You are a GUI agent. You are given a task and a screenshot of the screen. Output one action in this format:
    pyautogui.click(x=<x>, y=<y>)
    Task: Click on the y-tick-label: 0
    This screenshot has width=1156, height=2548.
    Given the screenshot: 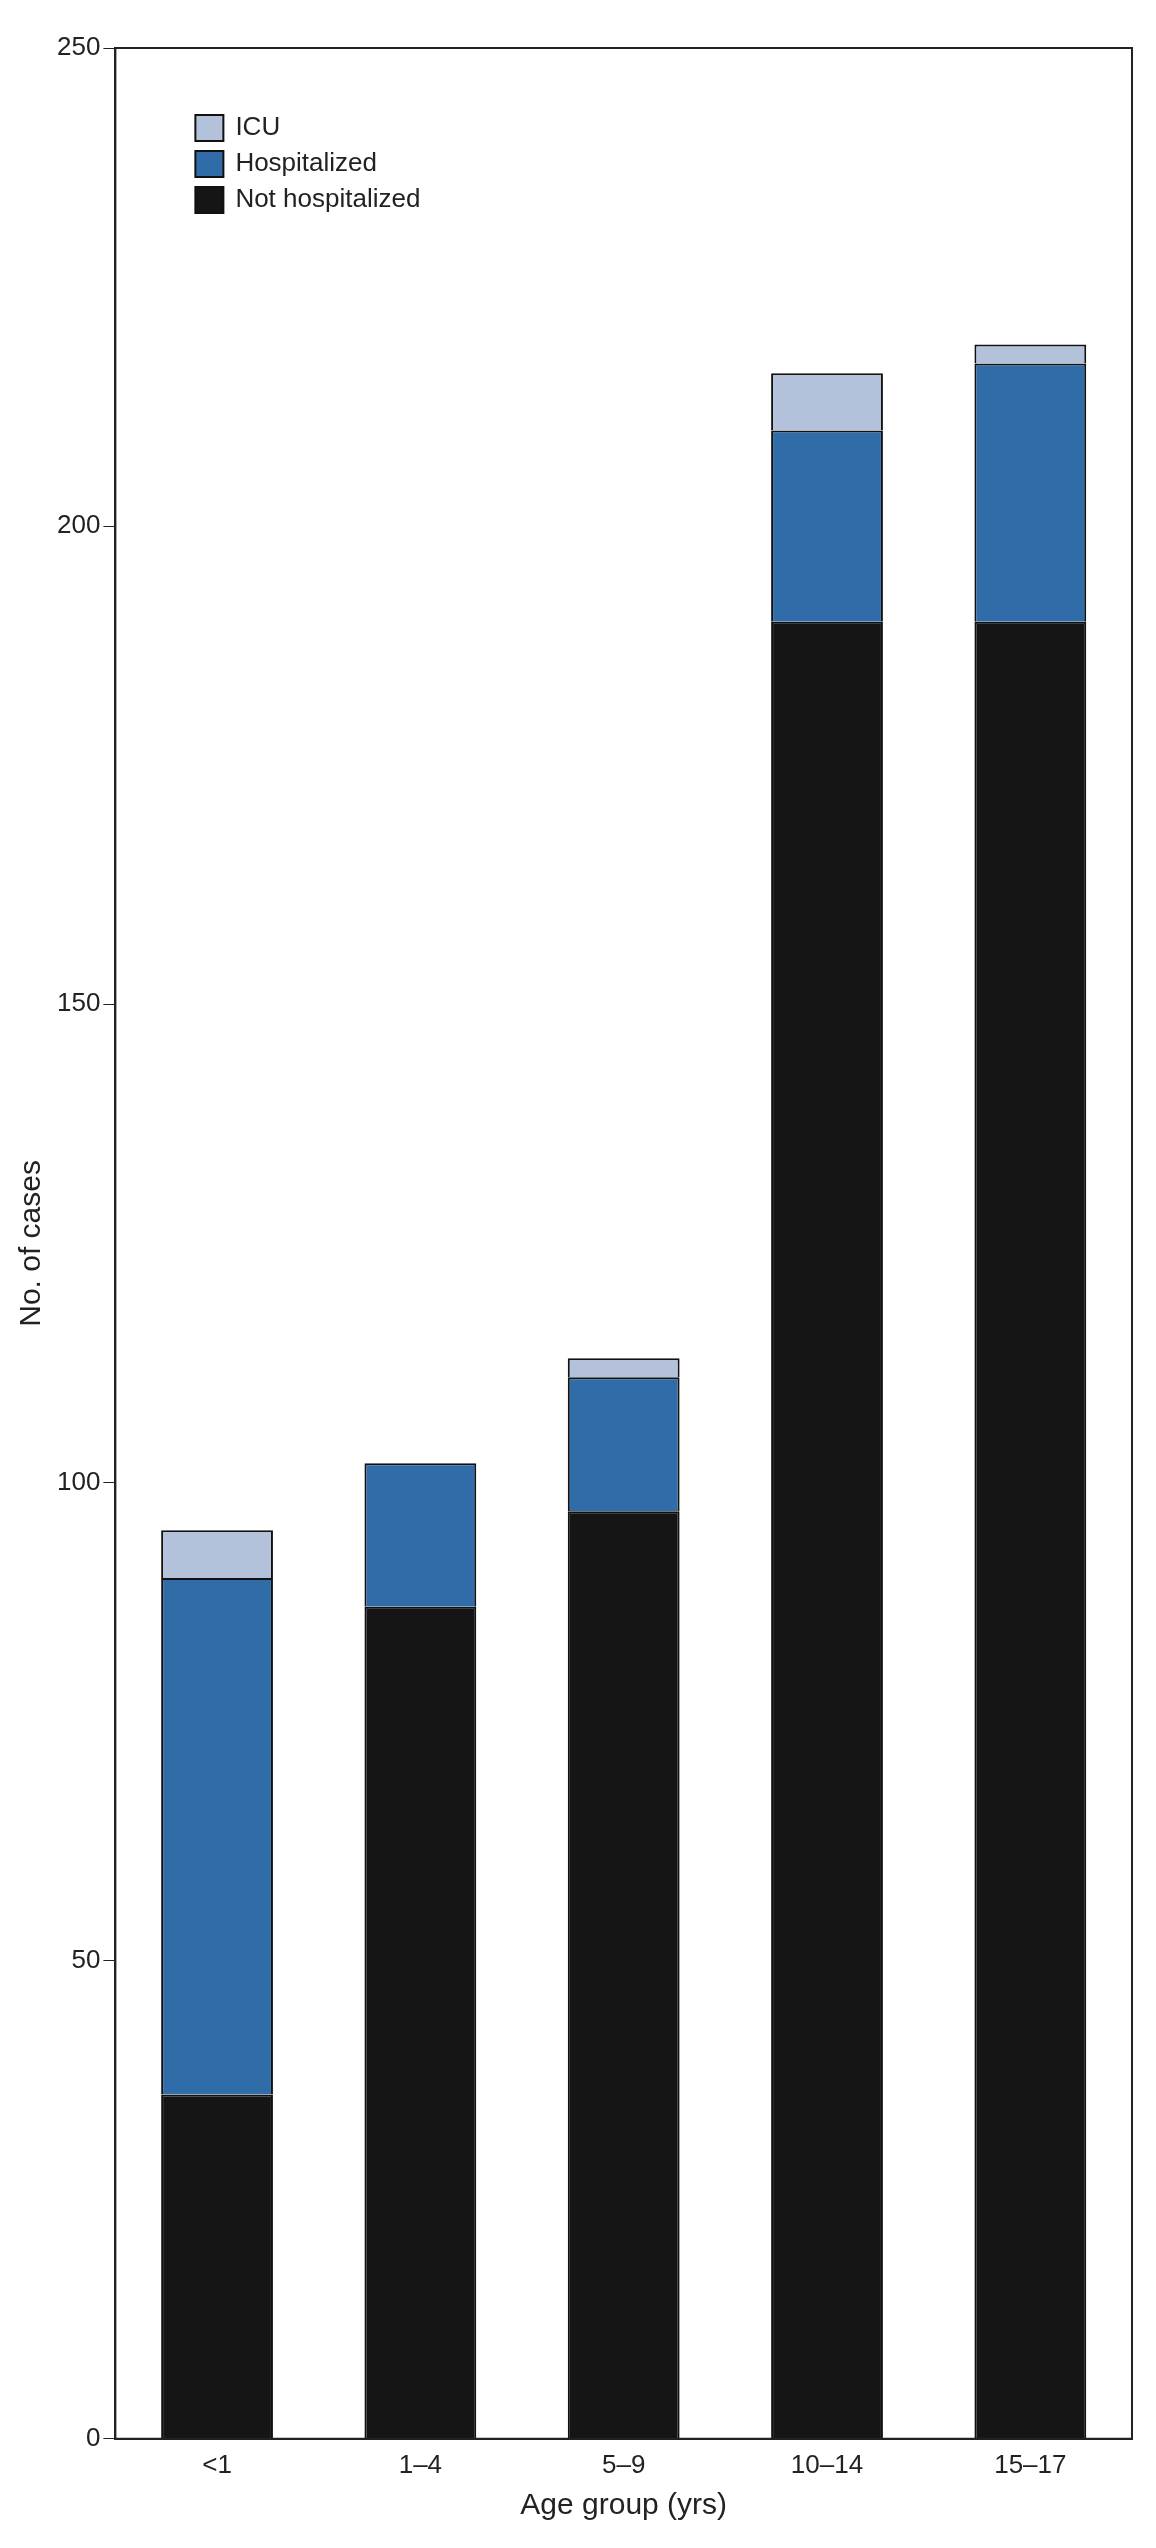 What is the action you would take?
    pyautogui.click(x=93, y=2436)
    